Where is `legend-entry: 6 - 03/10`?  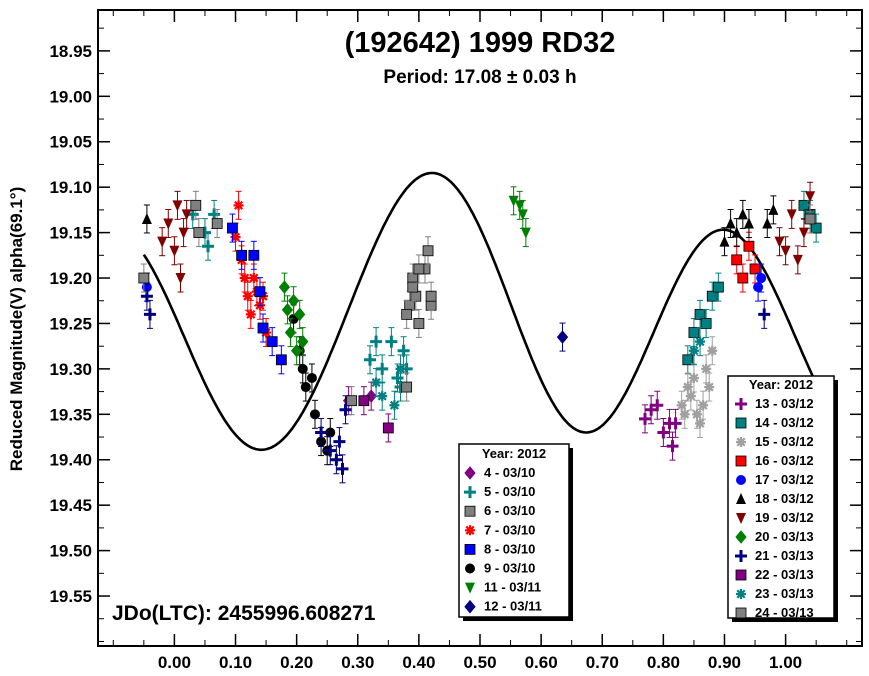 legend-entry: 6 - 03/10 is located at coordinates (499, 510).